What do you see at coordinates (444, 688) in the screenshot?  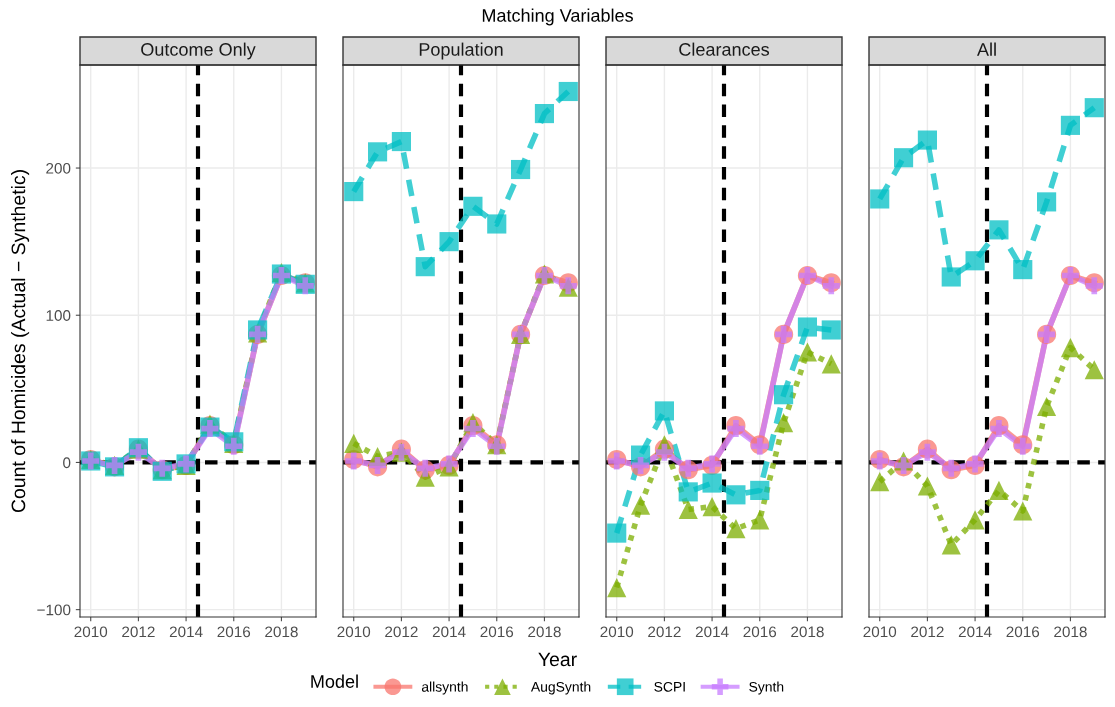 I see `legend-label: allsynth` at bounding box center [444, 688].